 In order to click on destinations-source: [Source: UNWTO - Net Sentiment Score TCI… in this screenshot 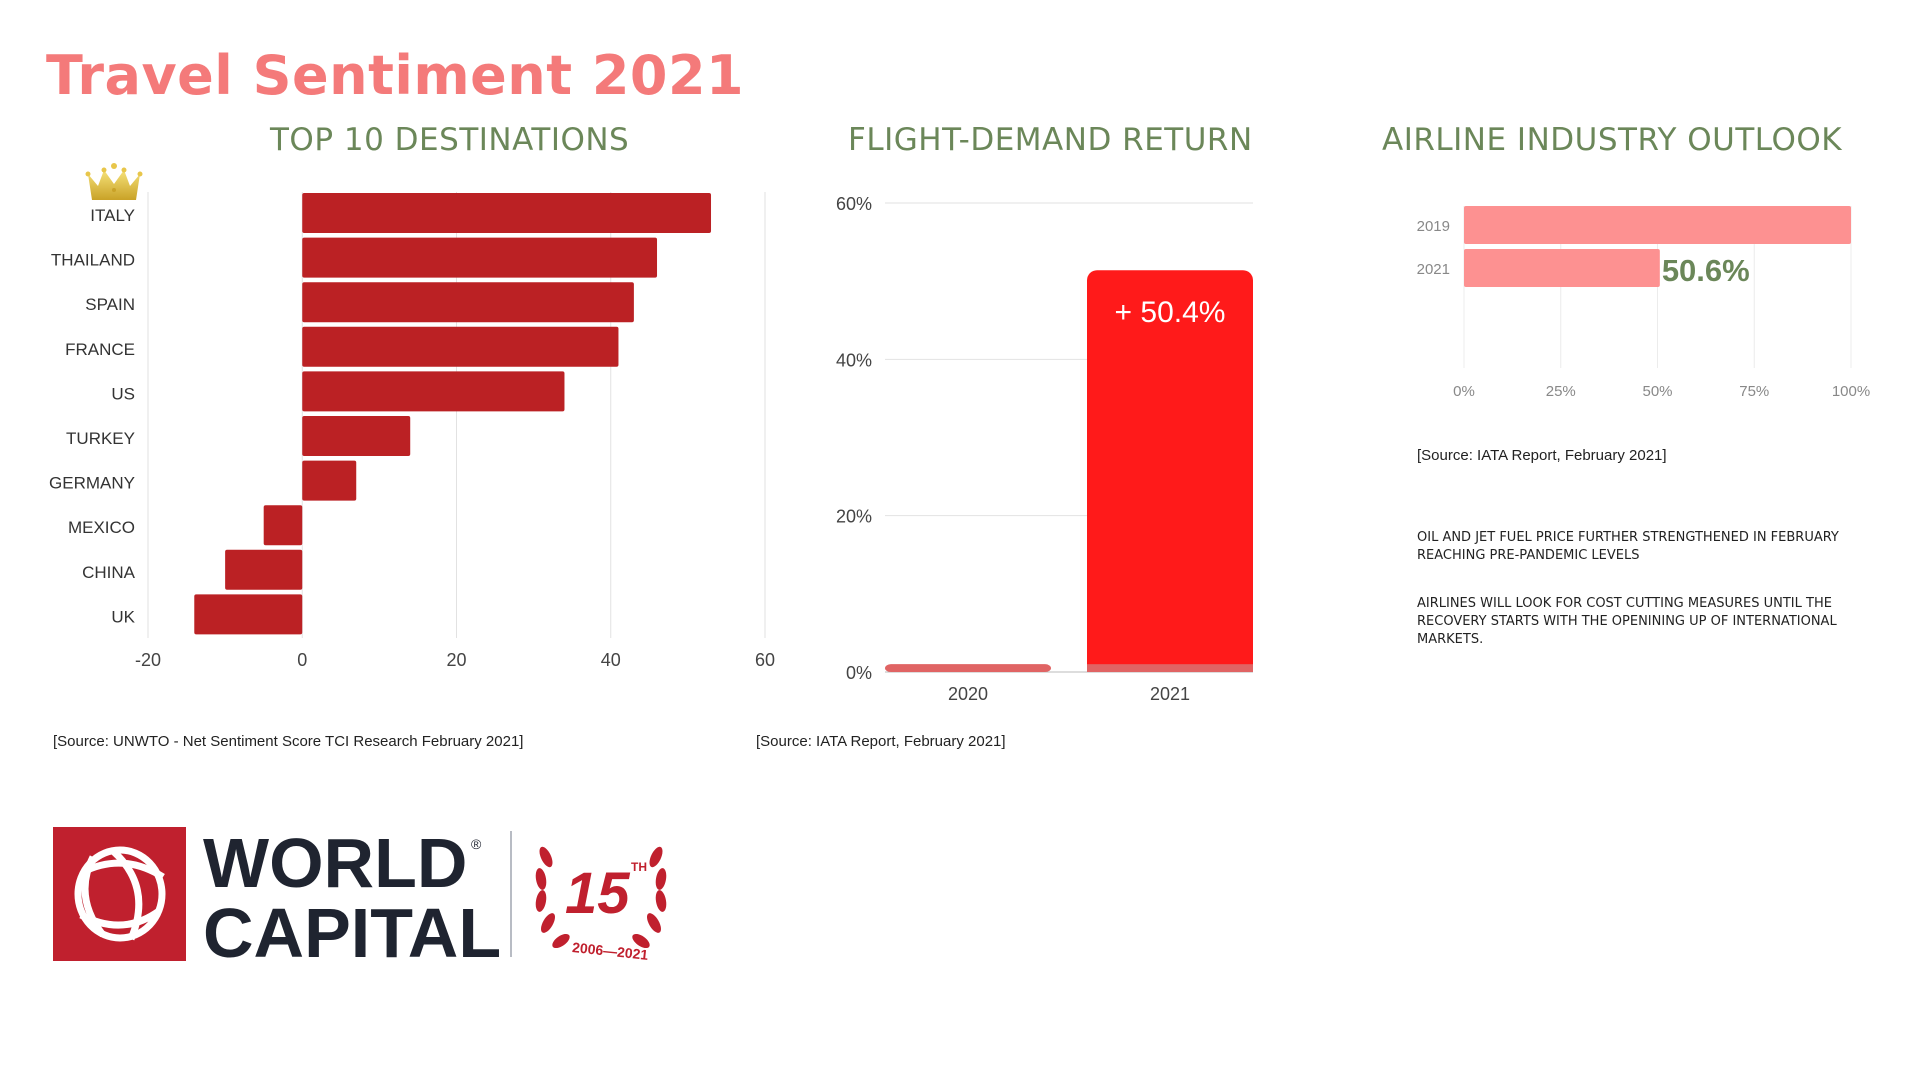, I will do `click(288, 741)`.